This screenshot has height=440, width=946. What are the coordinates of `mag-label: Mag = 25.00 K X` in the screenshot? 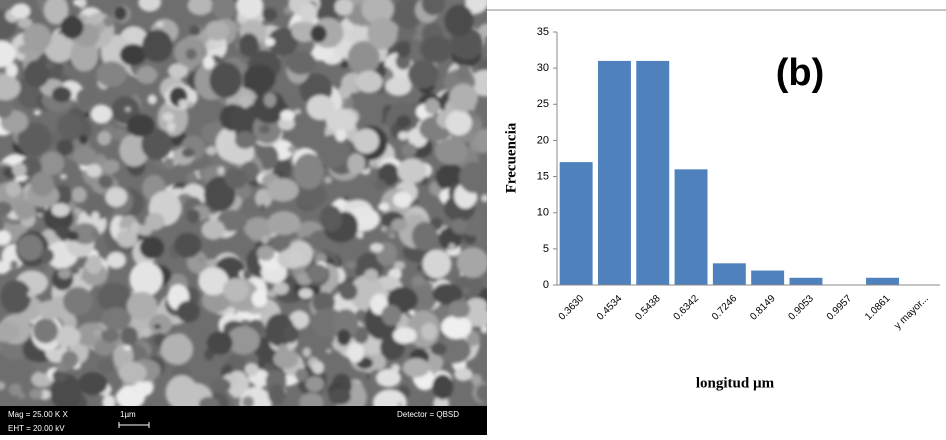 It's located at (38, 414).